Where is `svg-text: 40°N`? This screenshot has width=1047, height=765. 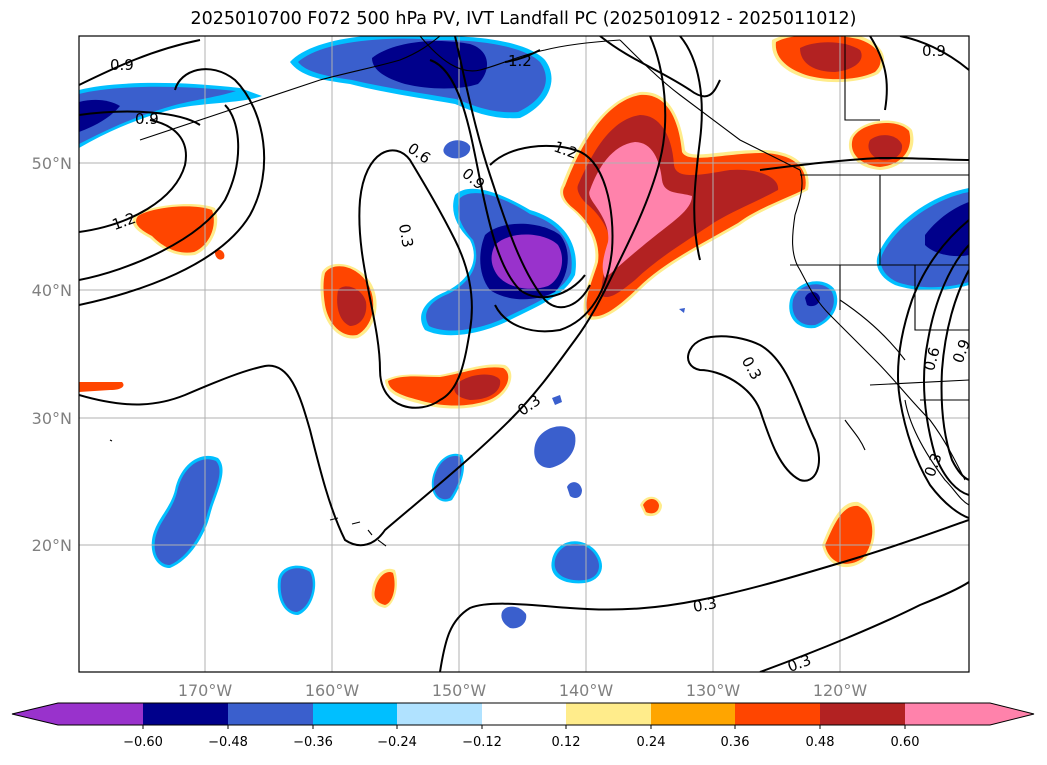 svg-text: 40°N is located at coordinates (52, 290).